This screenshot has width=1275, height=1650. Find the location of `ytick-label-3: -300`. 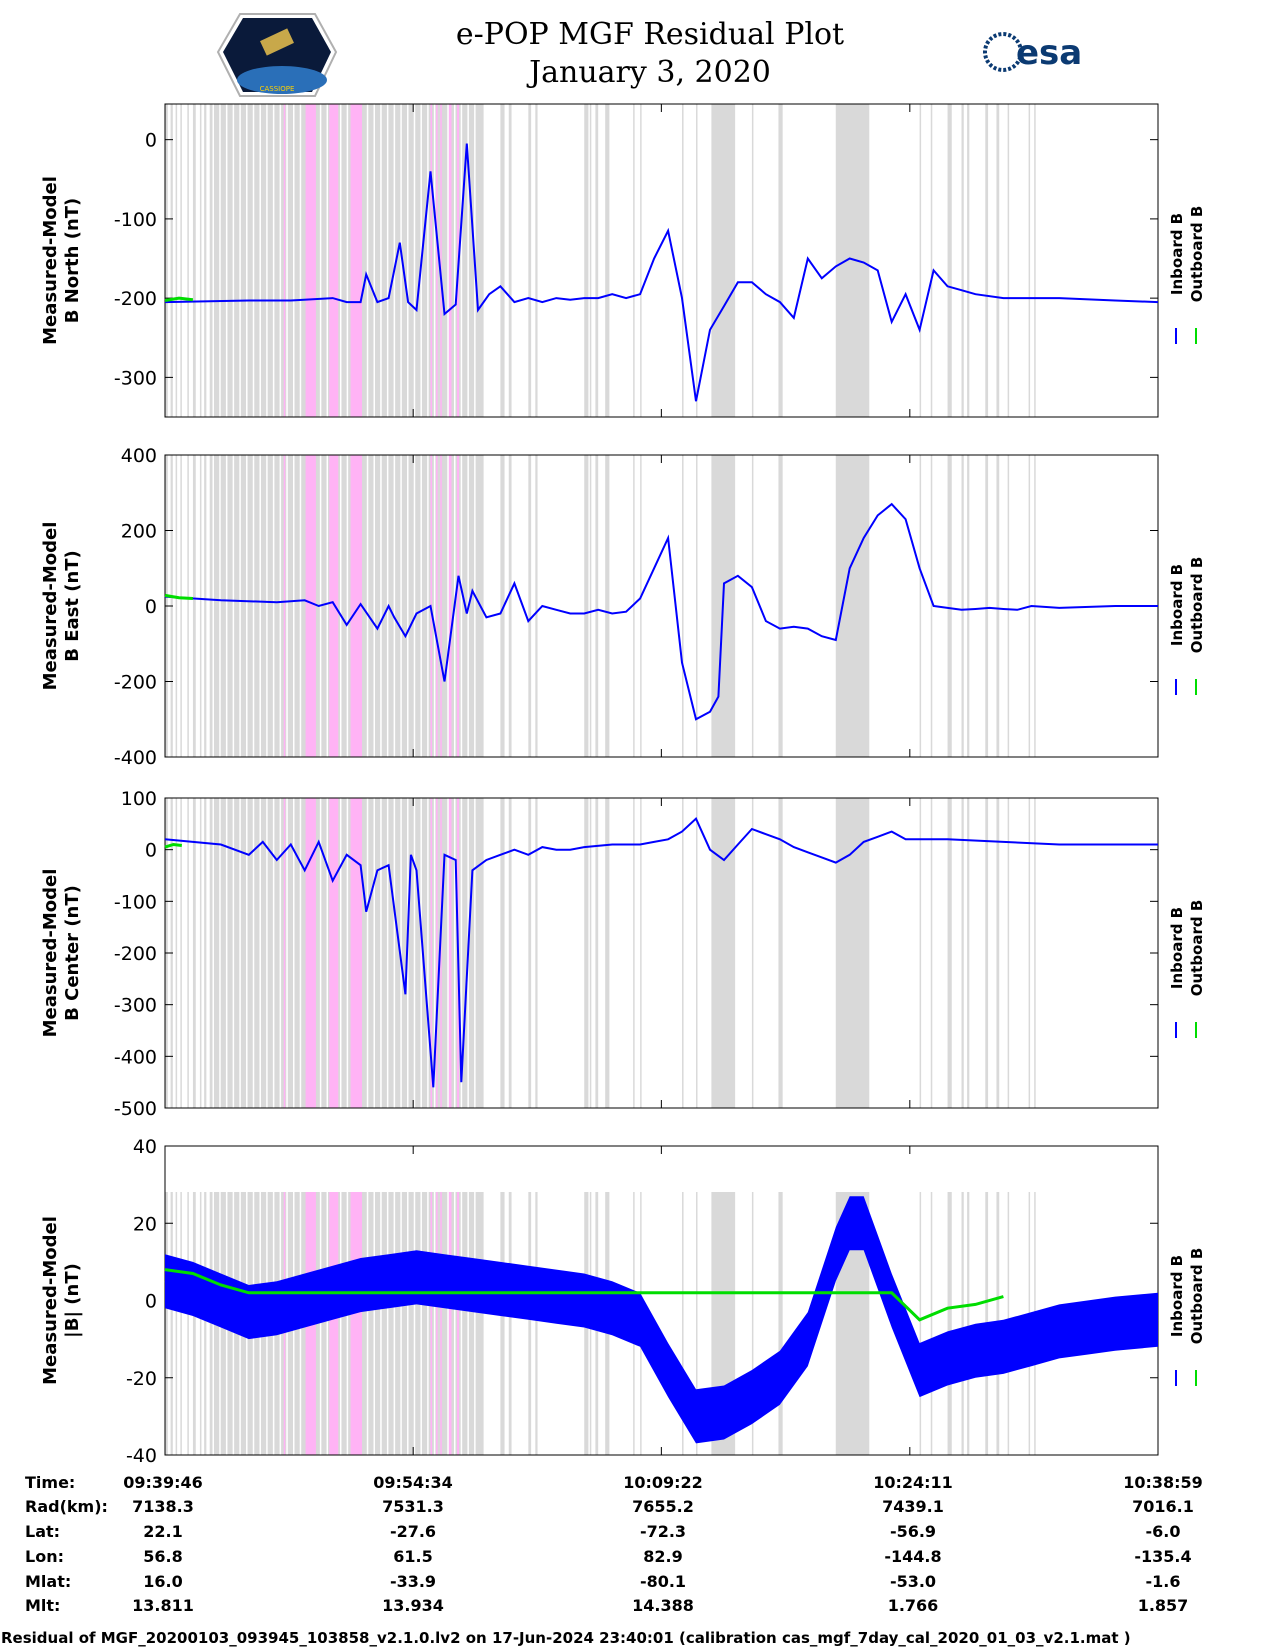

ytick-label-3: -300 is located at coordinates (135, 378).